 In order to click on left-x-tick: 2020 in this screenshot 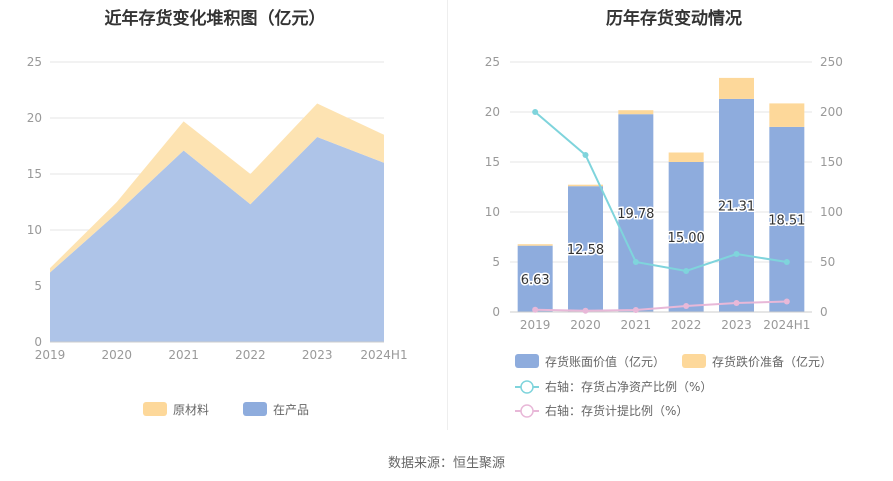, I will do `click(117, 355)`.